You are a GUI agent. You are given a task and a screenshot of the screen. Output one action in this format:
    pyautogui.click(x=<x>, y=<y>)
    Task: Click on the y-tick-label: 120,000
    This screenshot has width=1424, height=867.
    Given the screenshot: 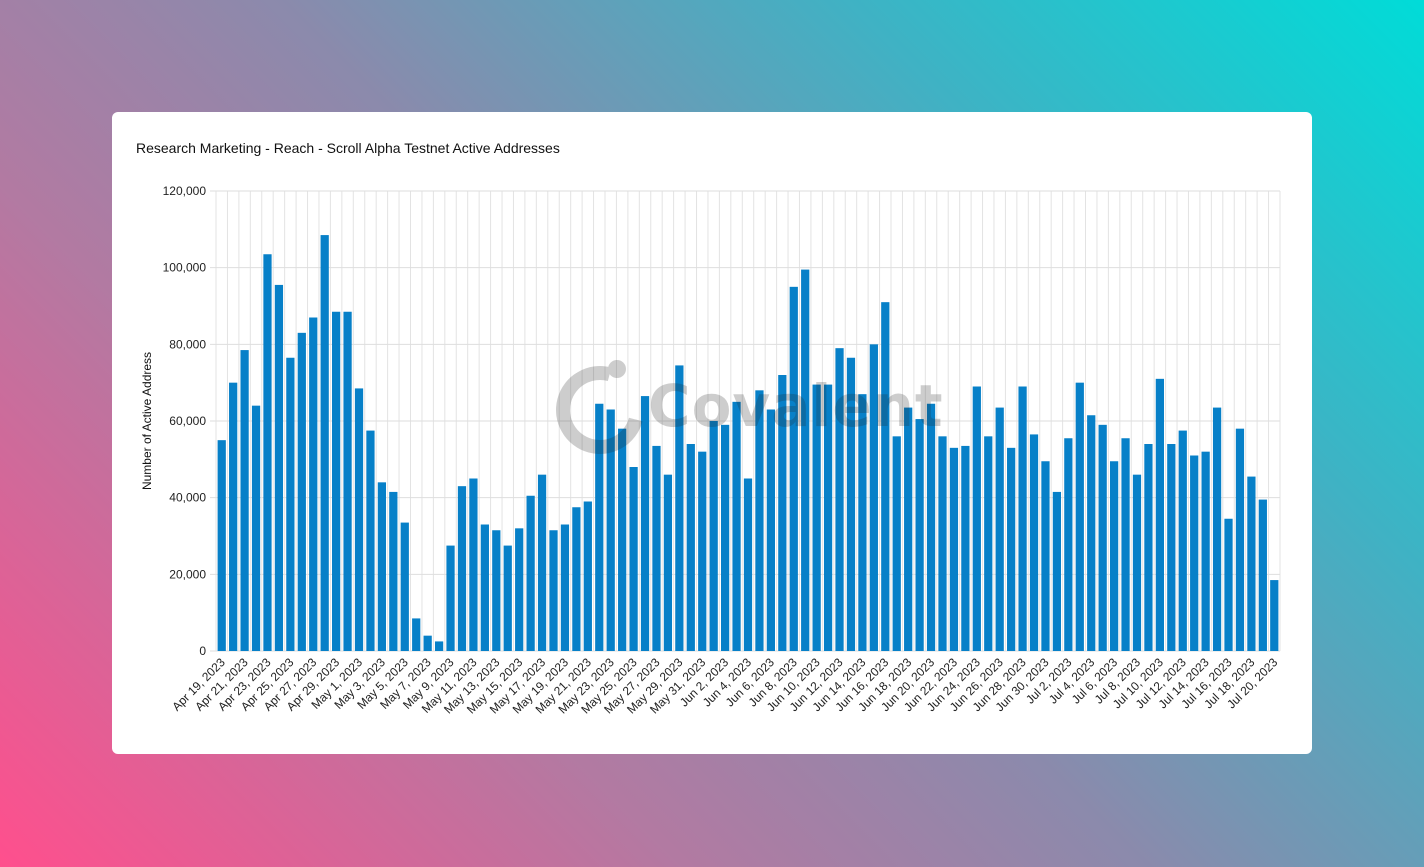 What is the action you would take?
    pyautogui.click(x=185, y=191)
    